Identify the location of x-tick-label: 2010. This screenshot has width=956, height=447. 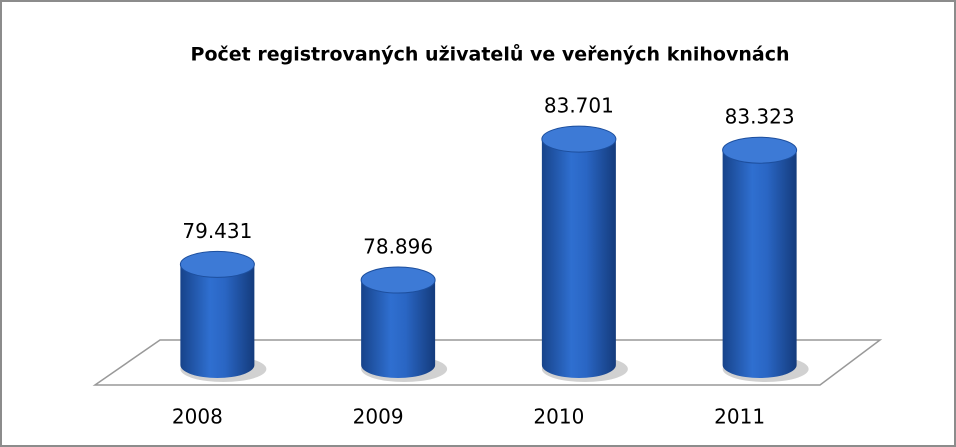
(558, 417).